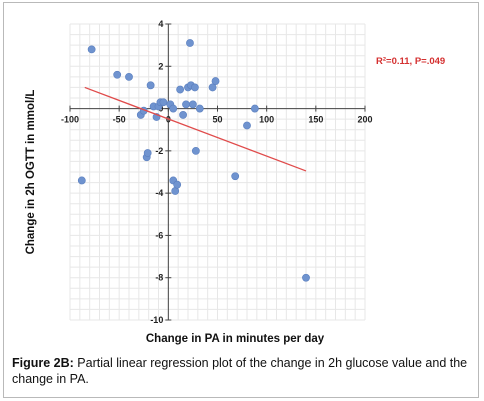 The height and width of the screenshot is (401, 484). I want to click on y-tick-label: -4, so click(159, 193).